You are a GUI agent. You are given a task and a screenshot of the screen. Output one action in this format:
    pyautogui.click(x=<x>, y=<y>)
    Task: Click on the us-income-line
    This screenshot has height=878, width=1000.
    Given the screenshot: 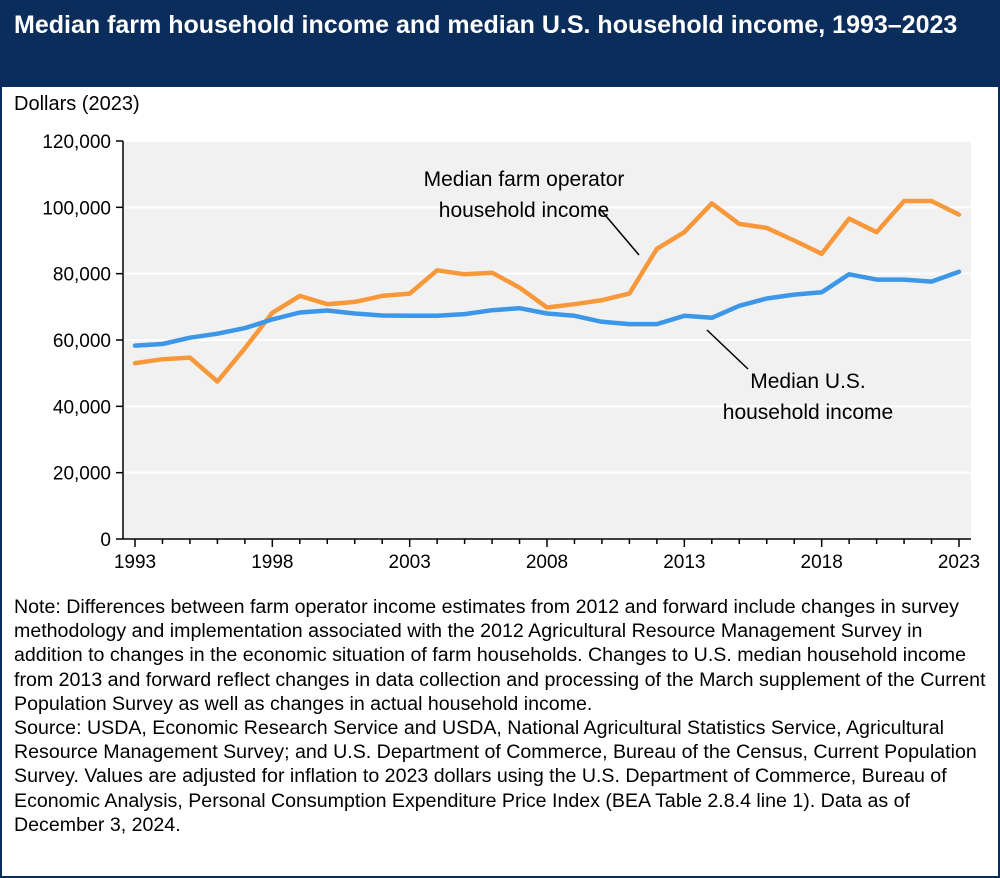 What is the action you would take?
    pyautogui.click(x=547, y=308)
    